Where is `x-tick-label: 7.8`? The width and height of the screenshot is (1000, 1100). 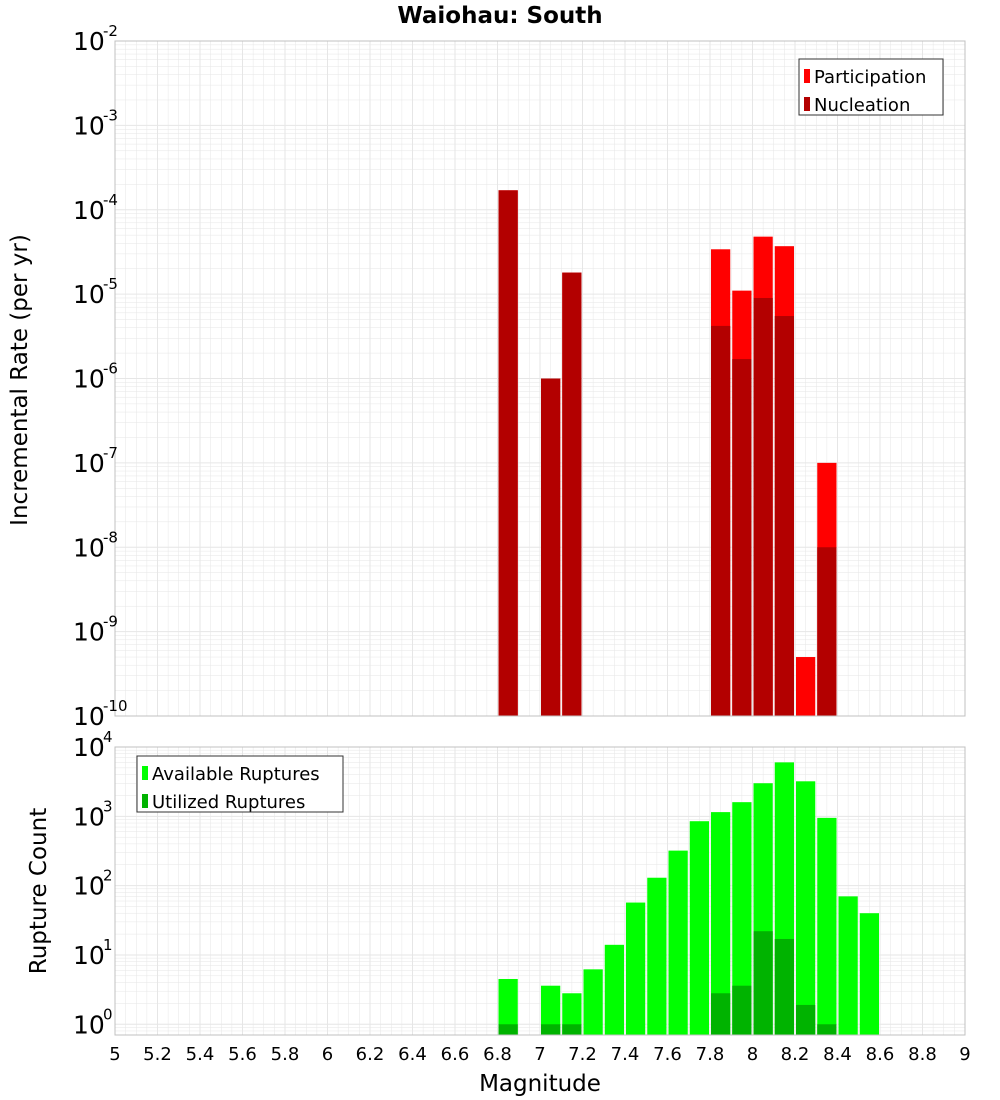 x-tick-label: 7.8 is located at coordinates (710, 1054).